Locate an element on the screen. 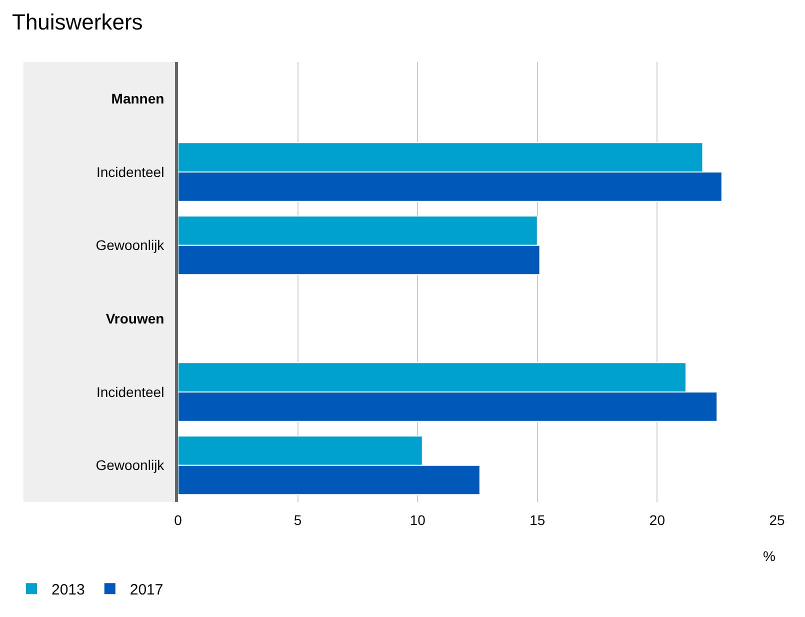  x-tick-label: 10 is located at coordinates (418, 520).